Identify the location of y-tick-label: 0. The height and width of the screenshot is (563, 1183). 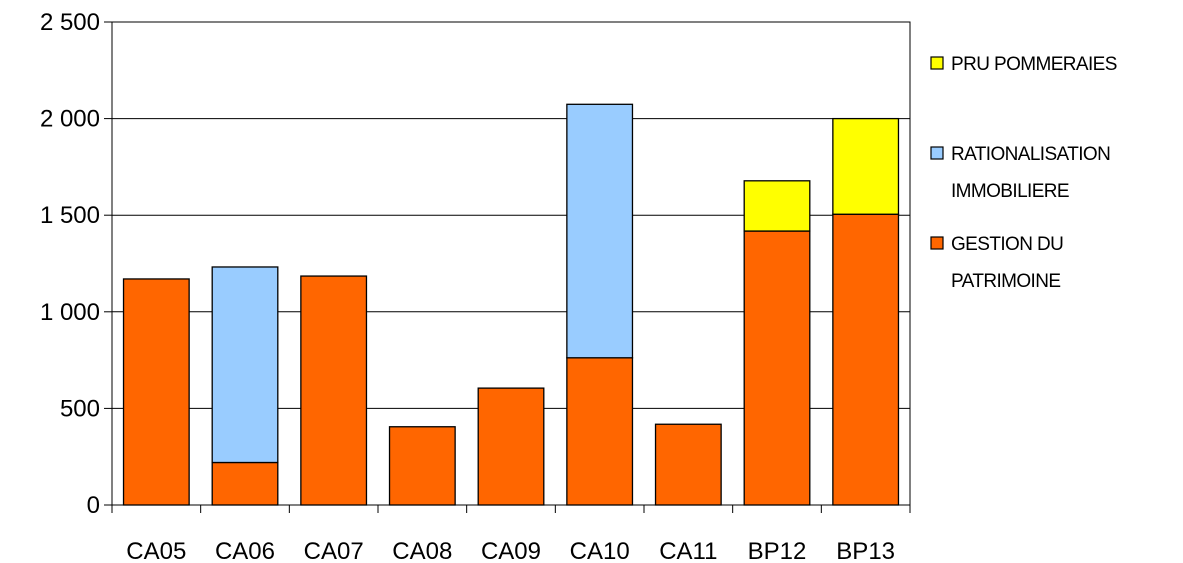
(93, 505).